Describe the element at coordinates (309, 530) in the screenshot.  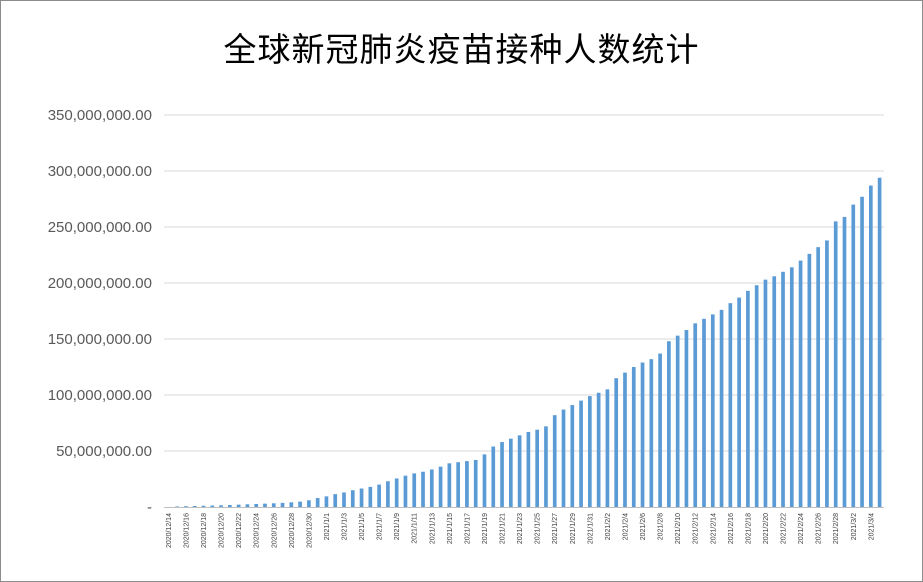
I see `x-tick-label: 2020/12/30` at that location.